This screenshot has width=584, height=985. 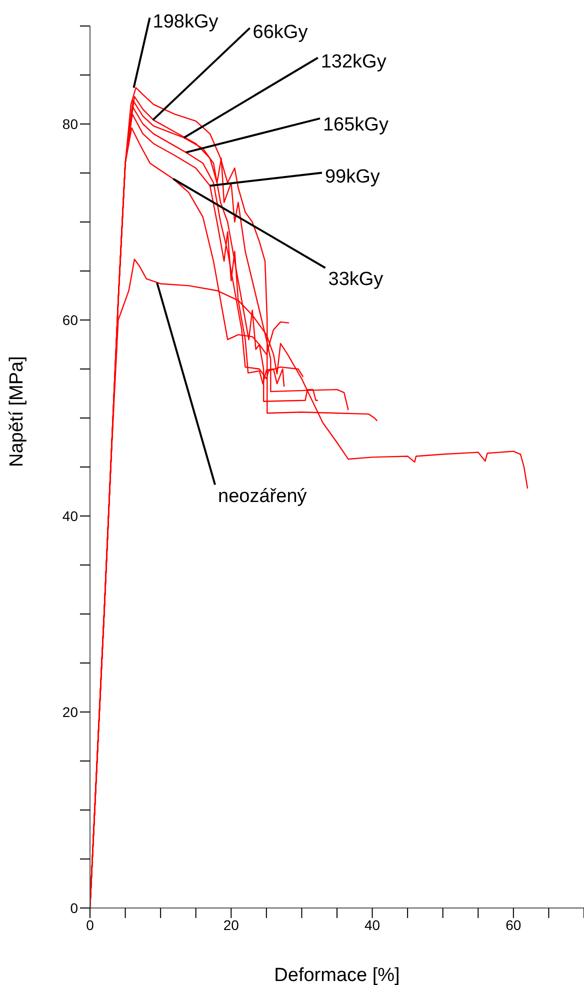 What do you see at coordinates (355, 125) in the screenshot?
I see `annotation: 165kGy` at bounding box center [355, 125].